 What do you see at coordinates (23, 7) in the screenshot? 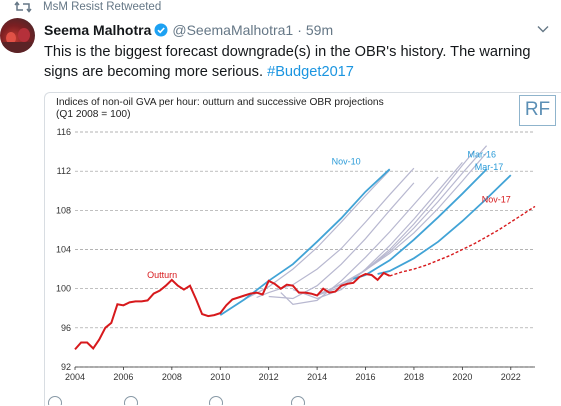
I see `retweet-icon` at bounding box center [23, 7].